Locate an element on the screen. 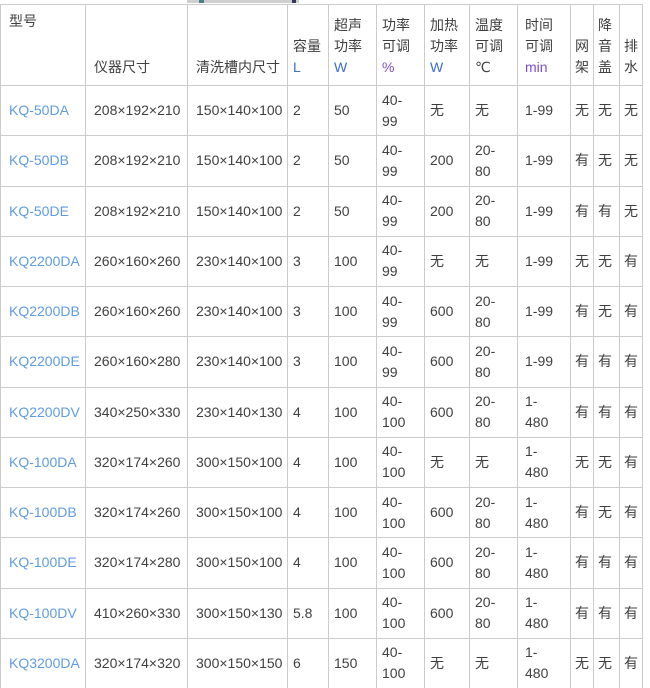  model-link: KQ2200DV is located at coordinates (44, 411).